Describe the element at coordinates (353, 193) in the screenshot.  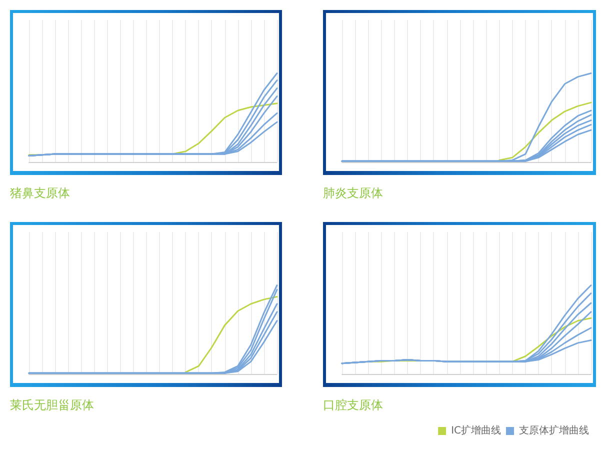
I see `text: 肺炎支原体` at that location.